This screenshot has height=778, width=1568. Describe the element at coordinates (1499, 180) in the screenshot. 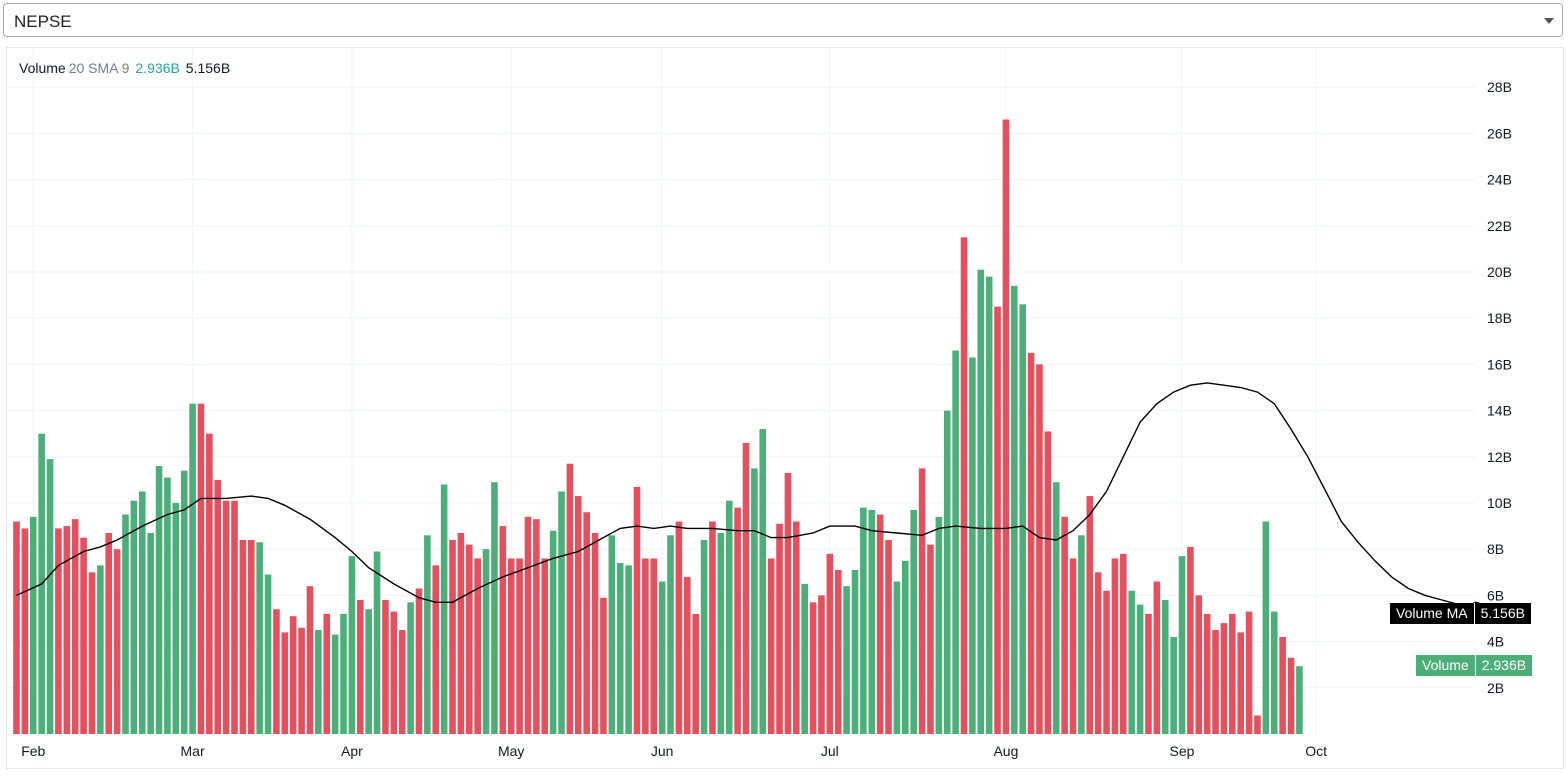

I see `y-tick-label: 24B` at that location.